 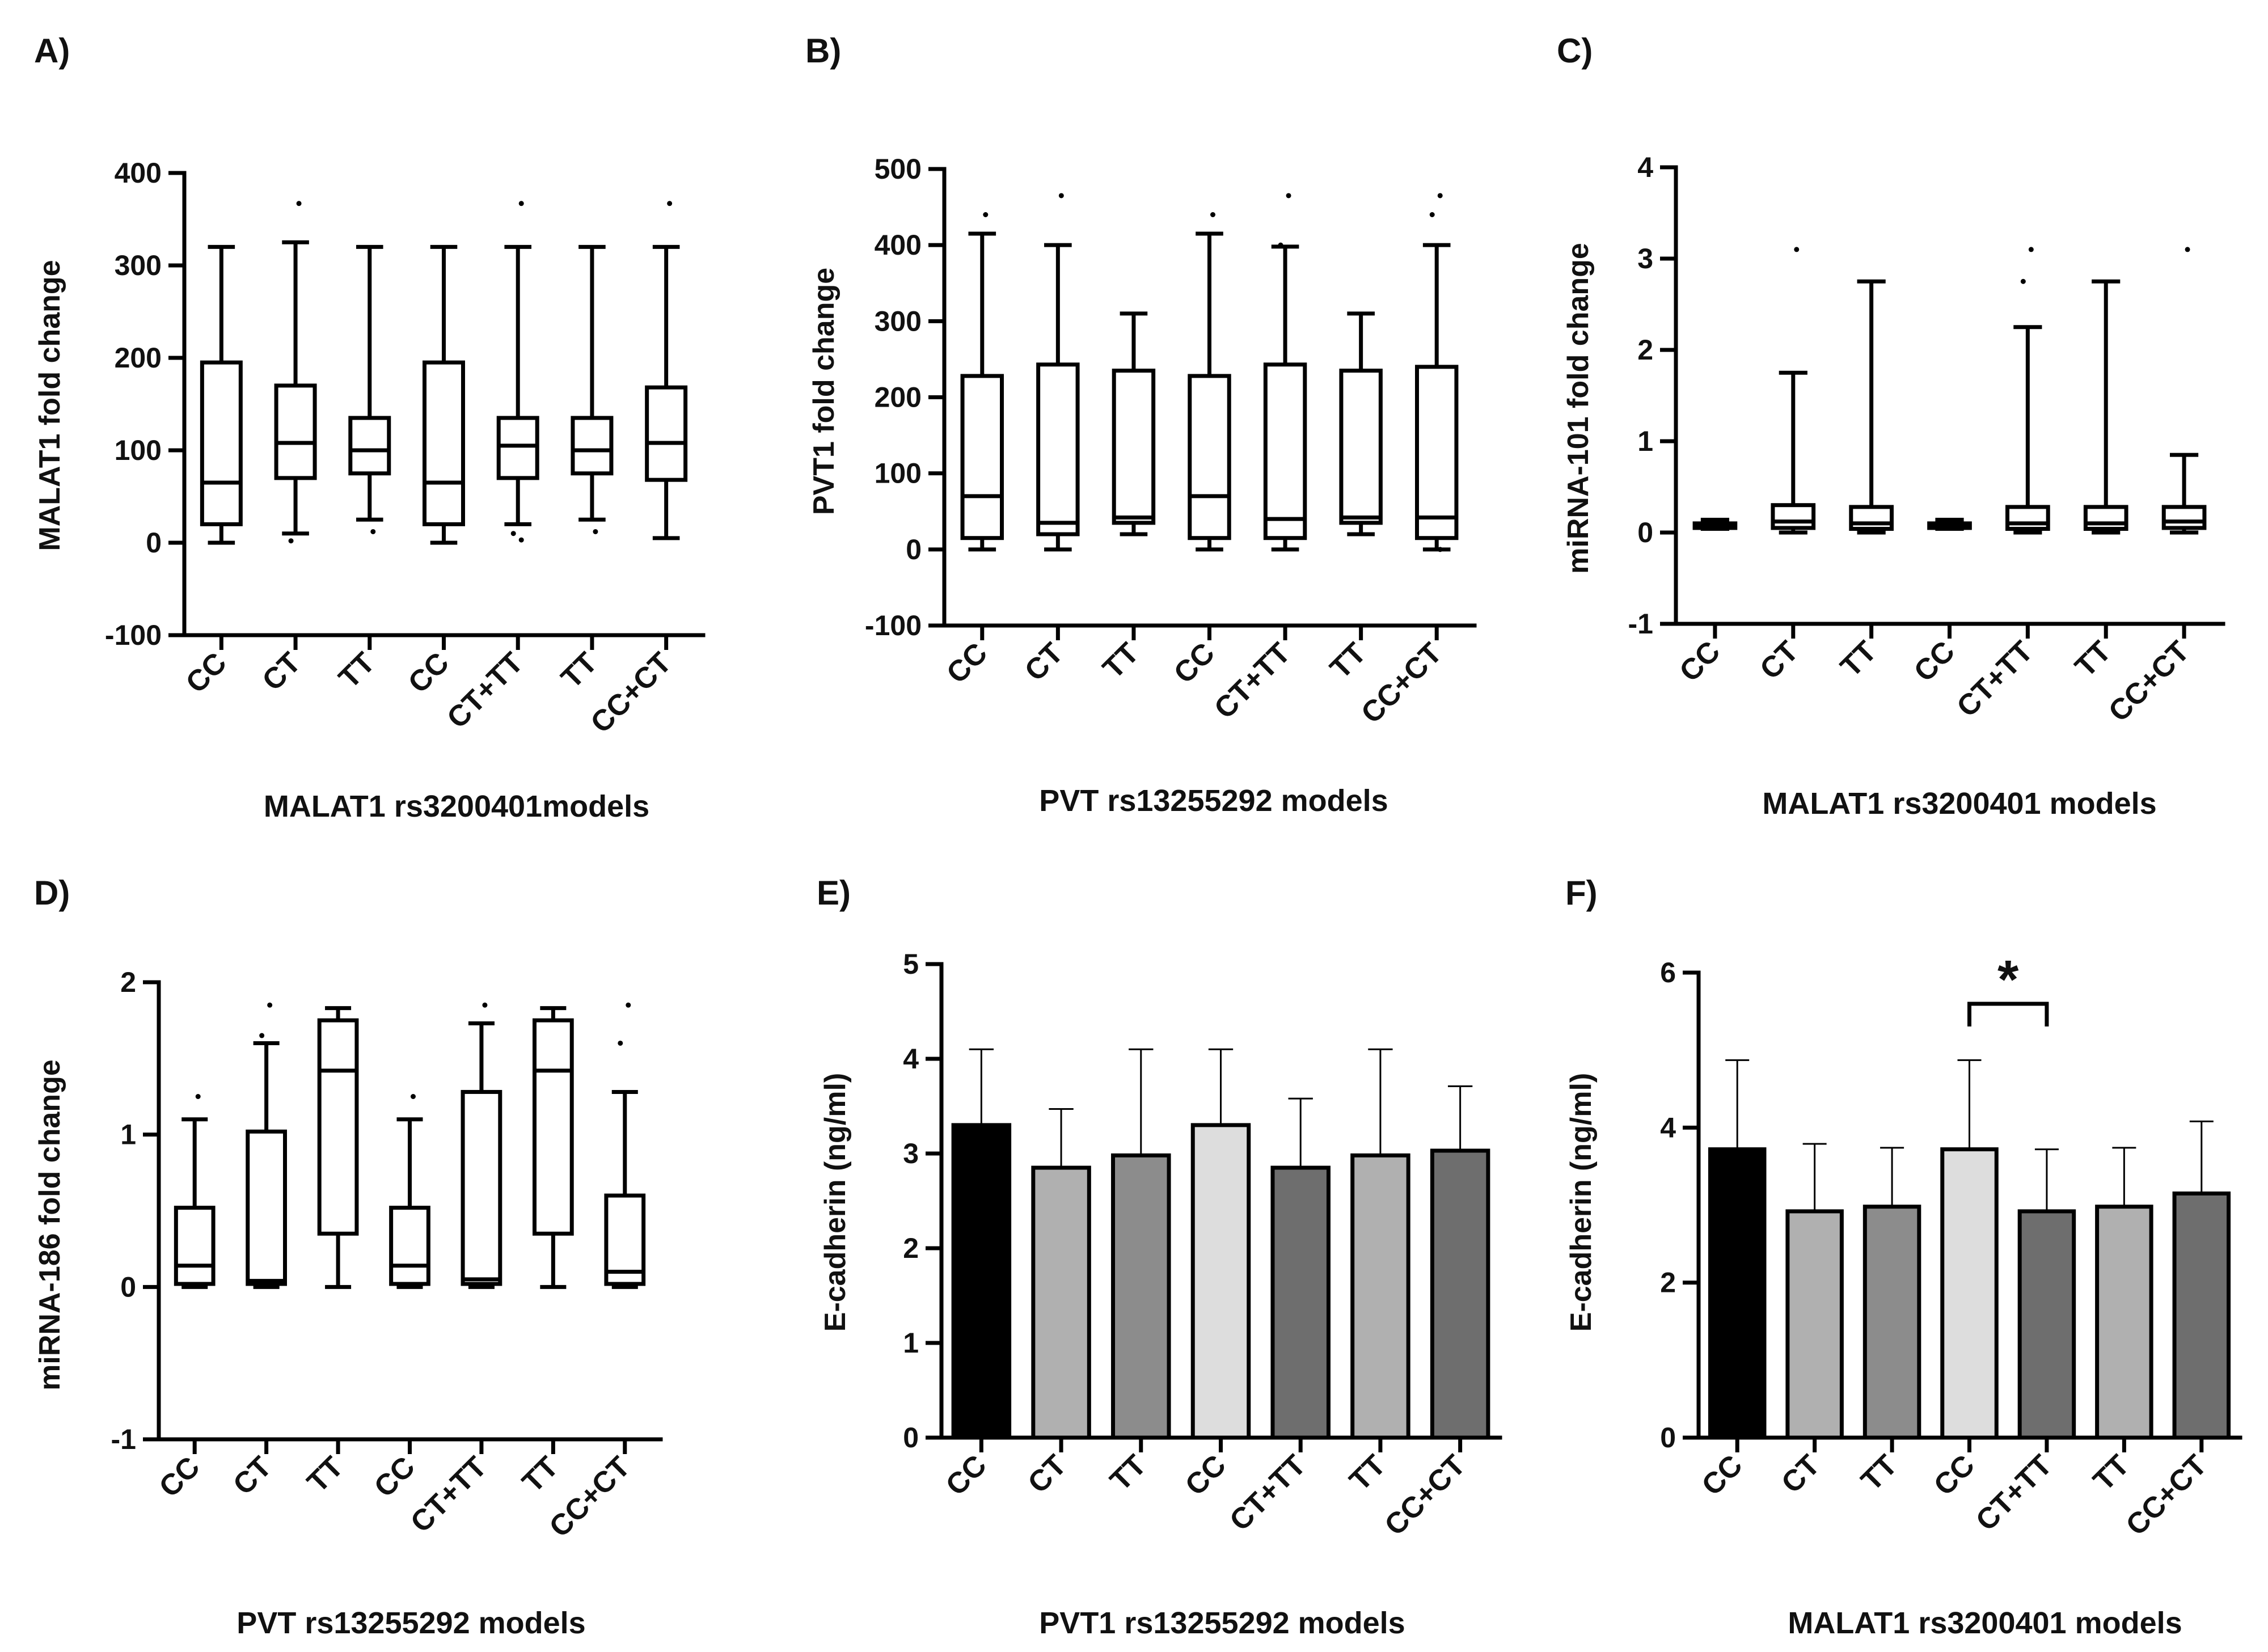 I want to click on y-tick-label: 500, so click(x=899, y=169).